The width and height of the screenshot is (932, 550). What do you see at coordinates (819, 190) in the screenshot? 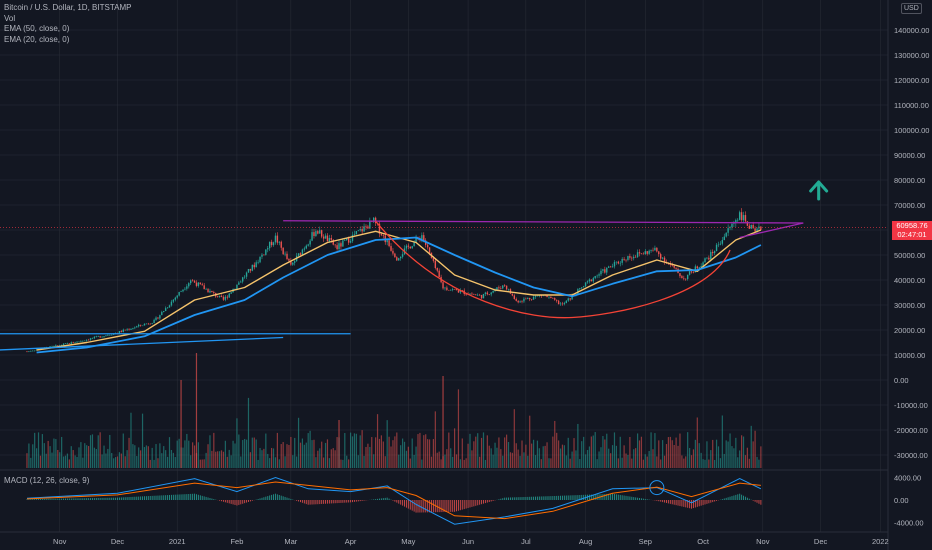
I see `up-arrow-icon` at bounding box center [819, 190].